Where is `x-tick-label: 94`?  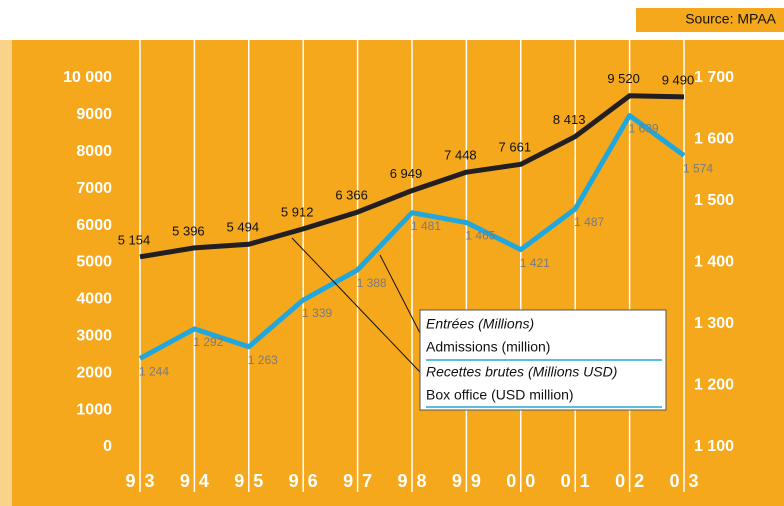 x-tick-label: 94 is located at coordinates (199, 481).